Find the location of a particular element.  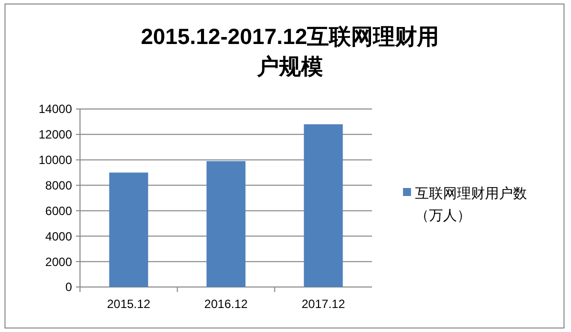

y-tick-label: 14000 is located at coordinates (55, 109).